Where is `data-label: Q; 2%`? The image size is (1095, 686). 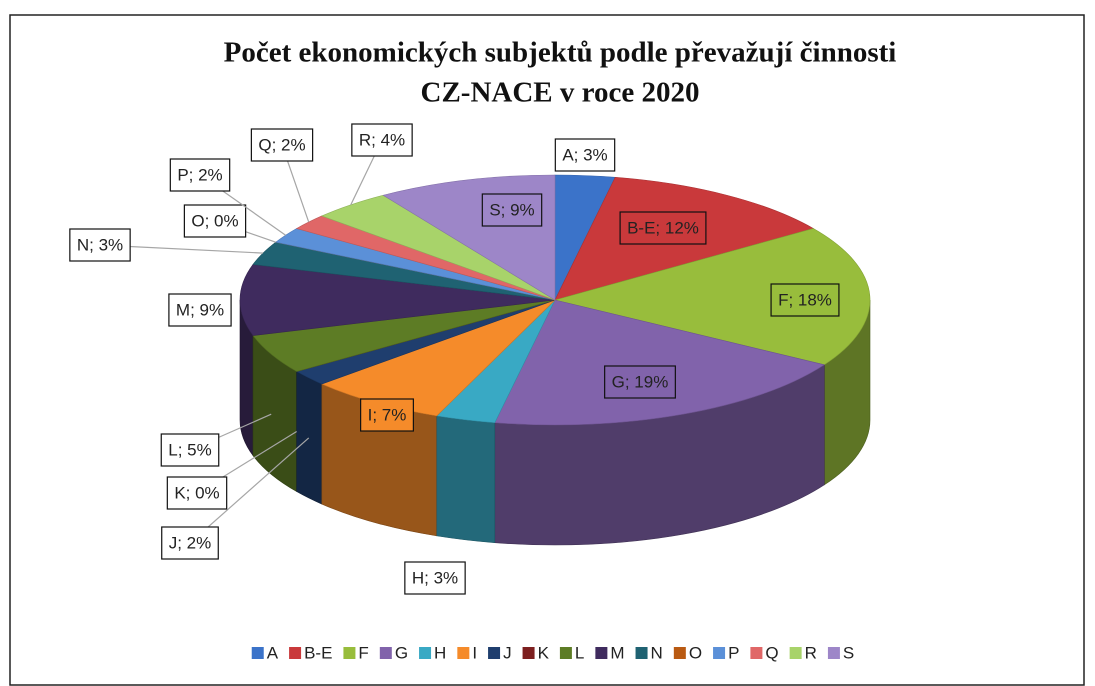
data-label: Q; 2% is located at coordinates (281, 144).